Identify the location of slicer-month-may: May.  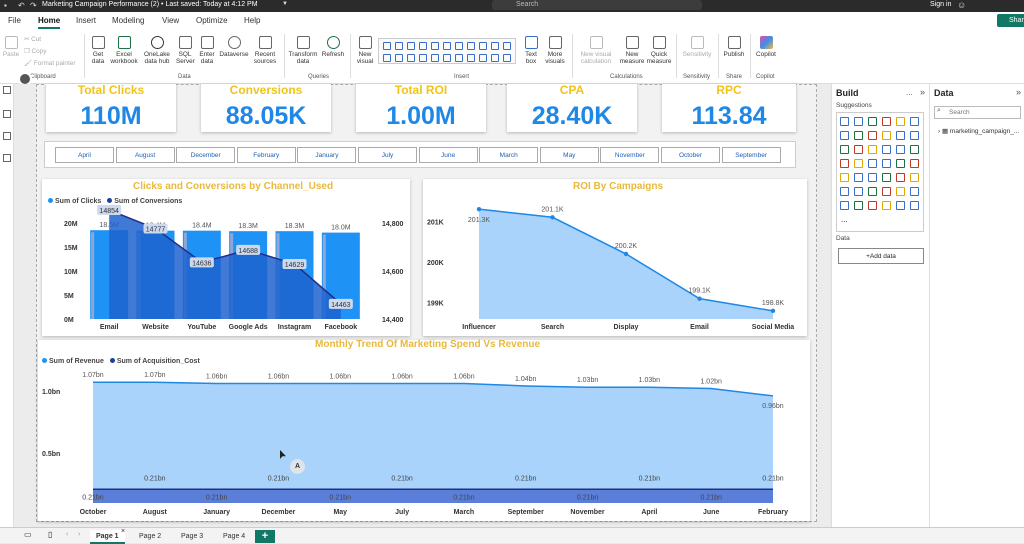
(569, 155).